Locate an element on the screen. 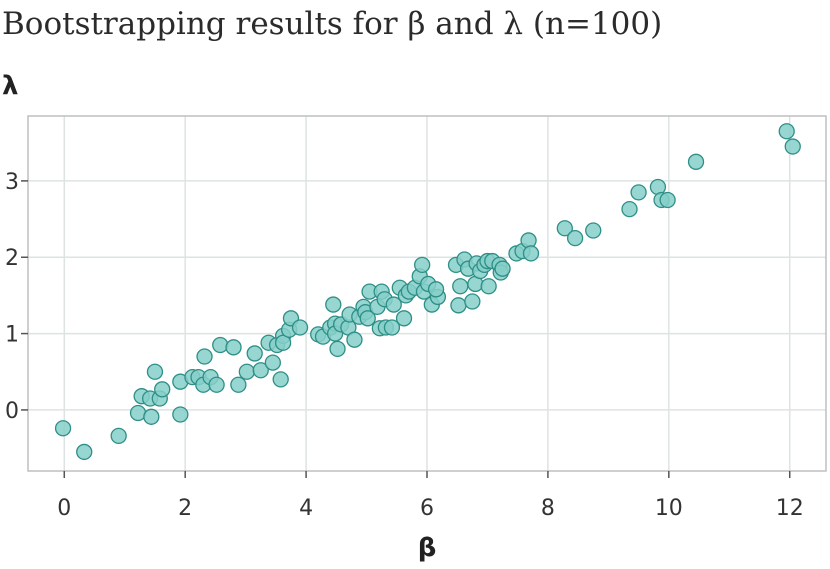 The image size is (830, 569). y-tick-label: 3 is located at coordinates (12, 182).